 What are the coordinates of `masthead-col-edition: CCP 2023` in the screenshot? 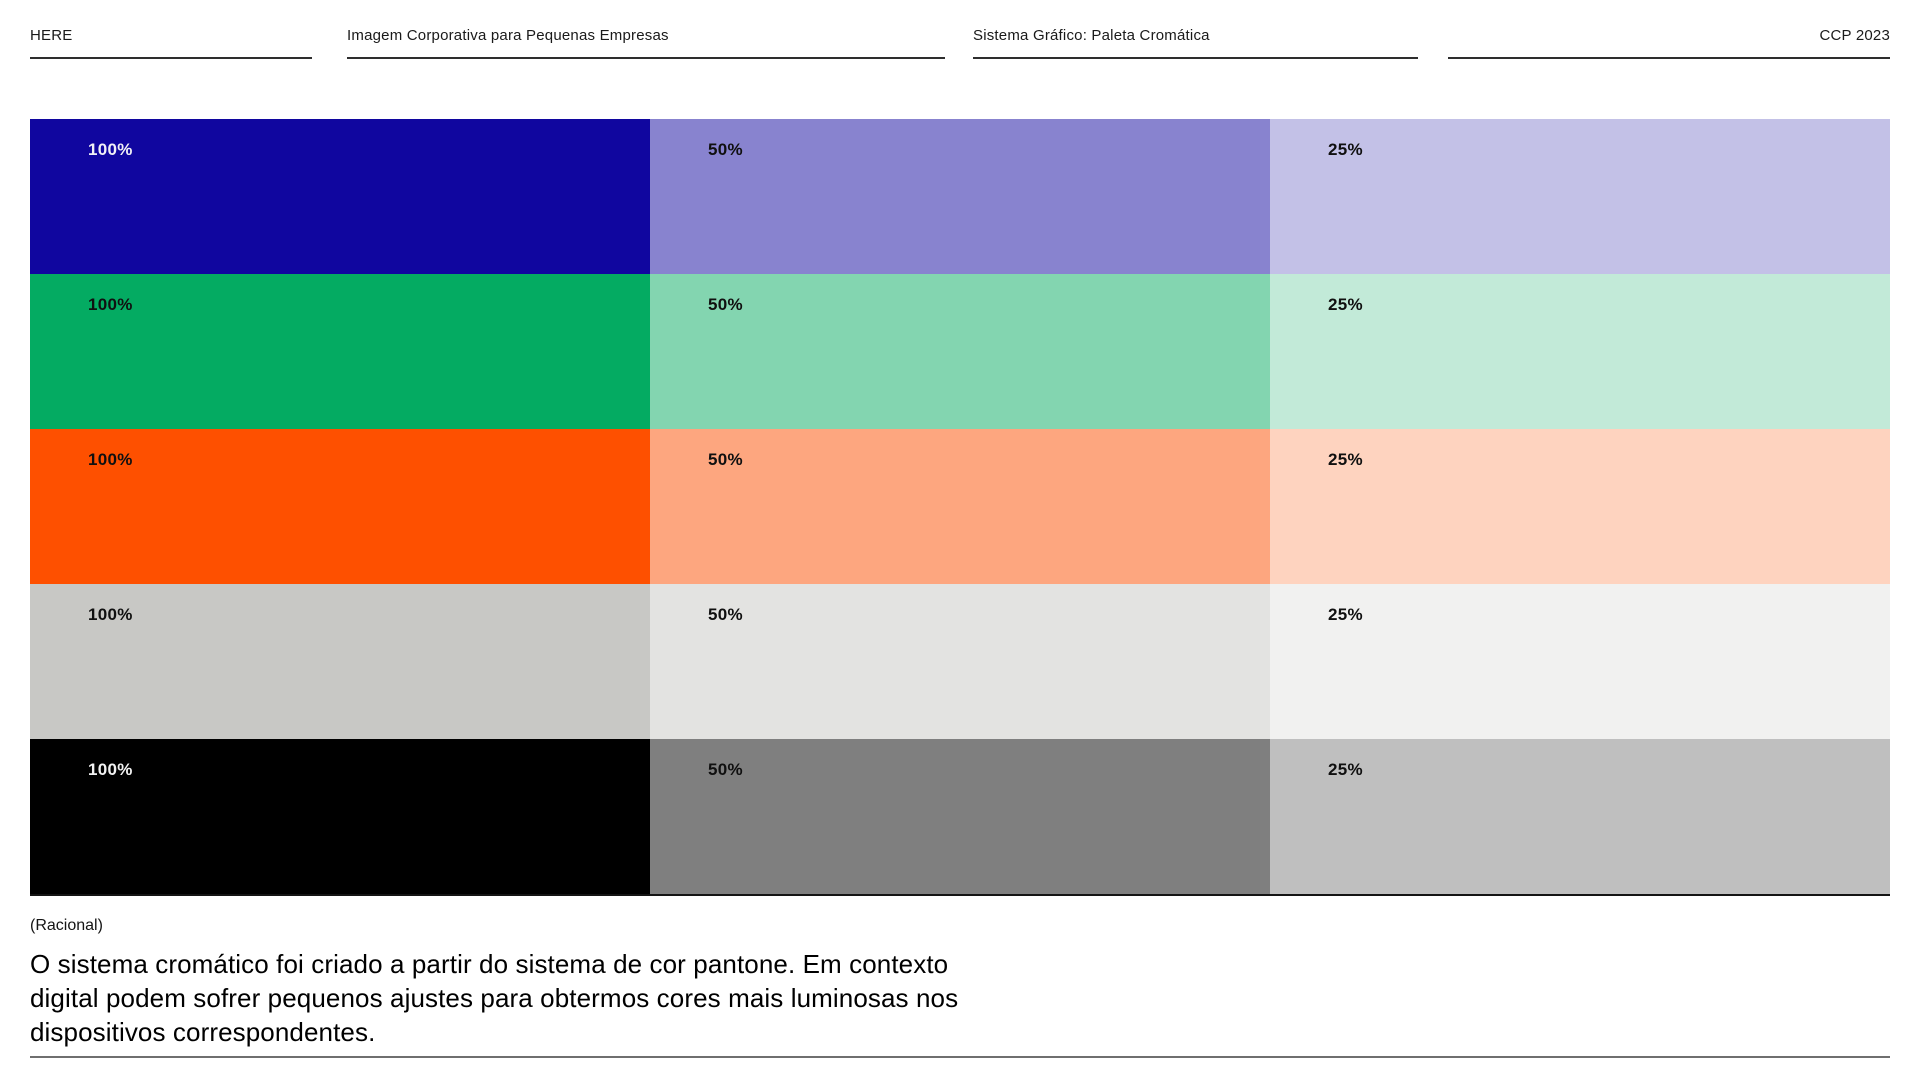 It's located at (1669, 43).